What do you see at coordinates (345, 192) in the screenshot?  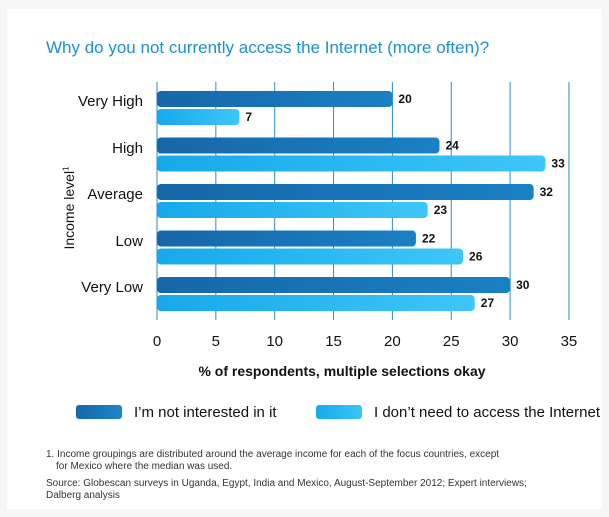 I see `bar-1-average` at bounding box center [345, 192].